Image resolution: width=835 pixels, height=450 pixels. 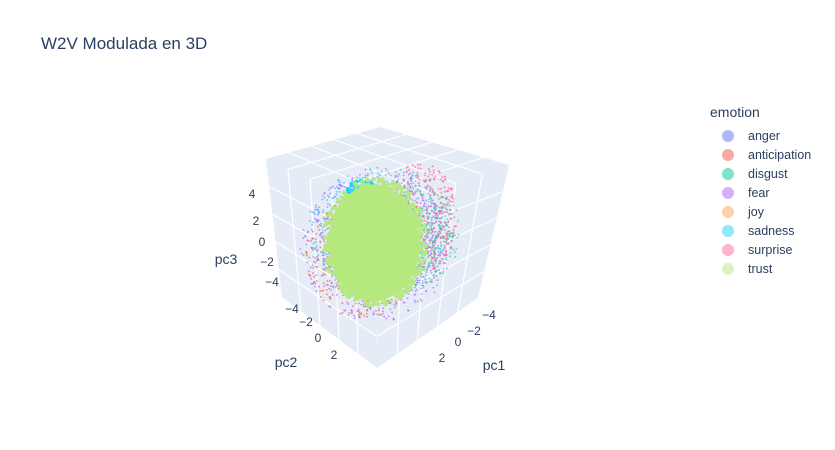 What do you see at coordinates (442, 358) in the screenshot?
I see `x-tick-label: 2` at bounding box center [442, 358].